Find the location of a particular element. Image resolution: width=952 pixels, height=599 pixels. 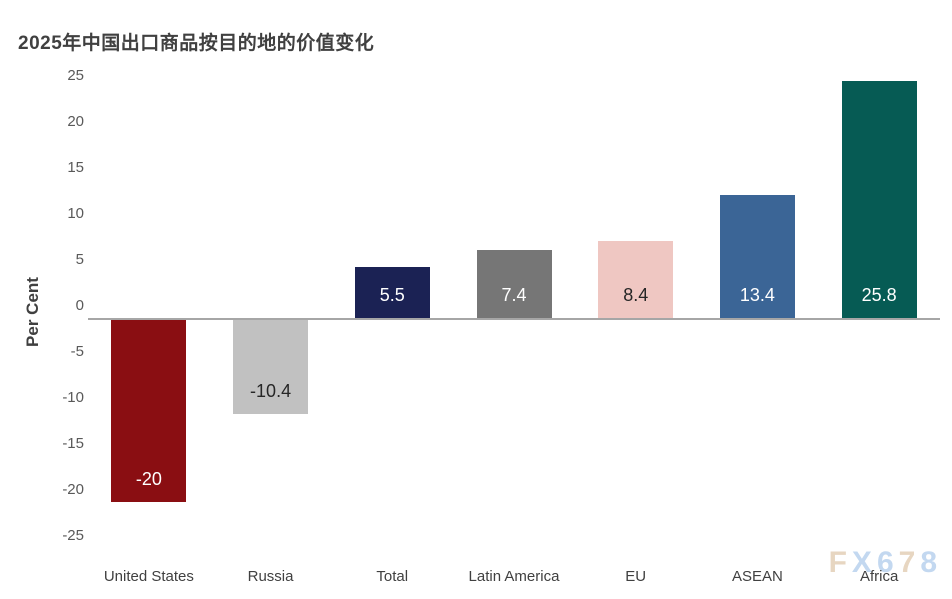

watermark-letter: 8 is located at coordinates (931, 562).